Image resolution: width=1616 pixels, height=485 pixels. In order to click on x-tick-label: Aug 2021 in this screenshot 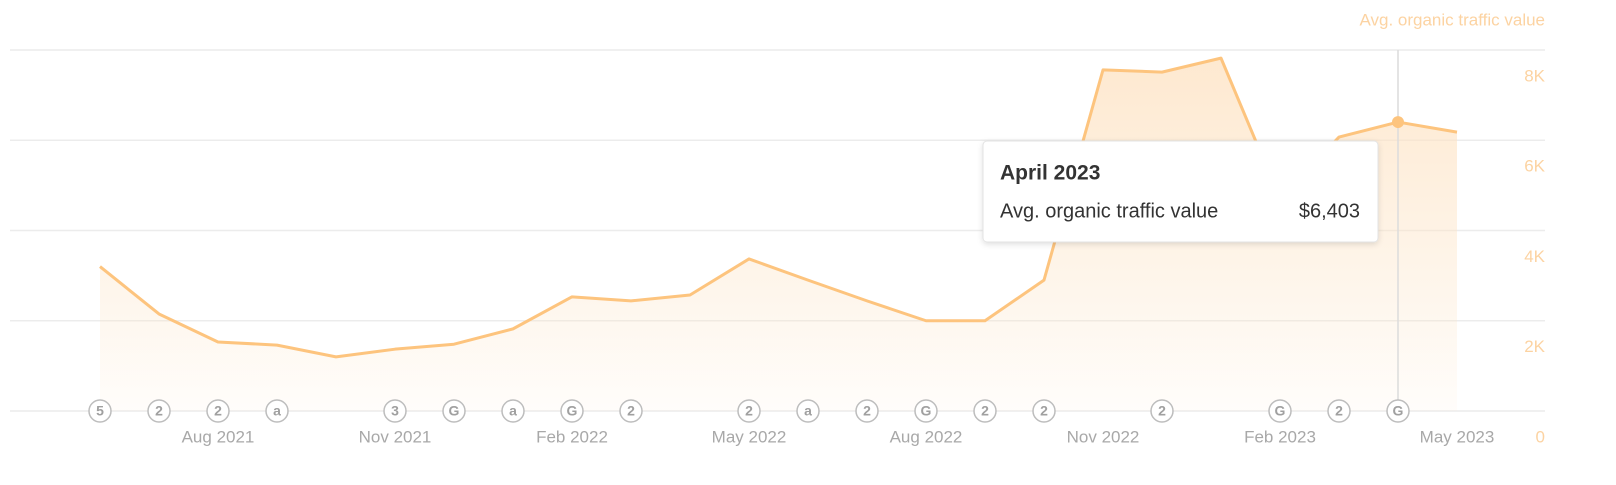, I will do `click(218, 436)`.